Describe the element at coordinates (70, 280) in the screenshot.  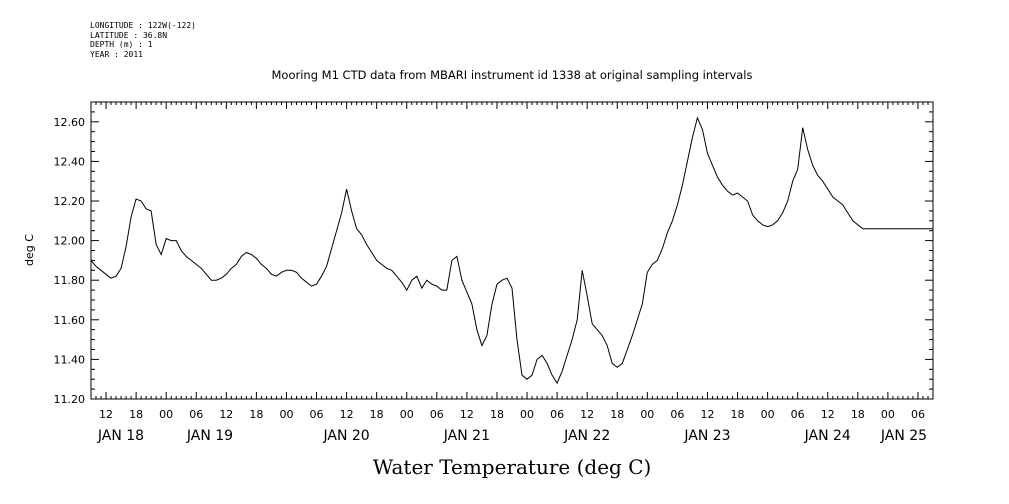
I see `y-tick-label: 11.80` at that location.